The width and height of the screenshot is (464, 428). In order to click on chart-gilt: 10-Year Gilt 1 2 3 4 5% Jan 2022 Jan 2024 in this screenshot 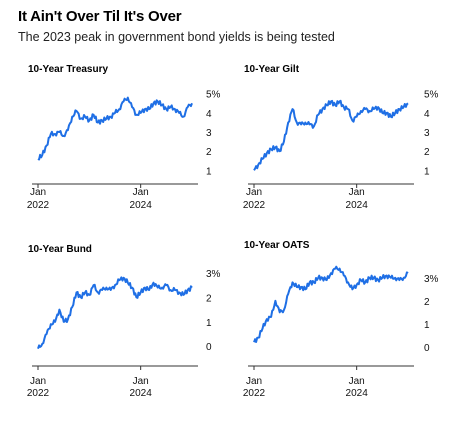, I will do `click(341, 137)`.